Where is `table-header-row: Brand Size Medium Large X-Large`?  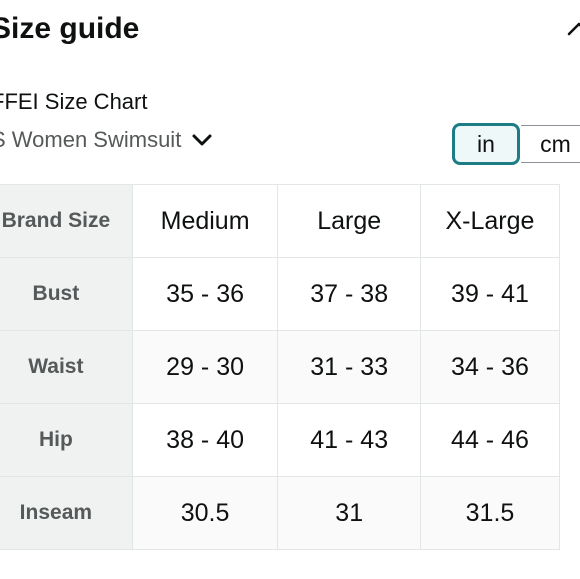
table-header-row: Brand Size Medium Large X-Large is located at coordinates (280, 221).